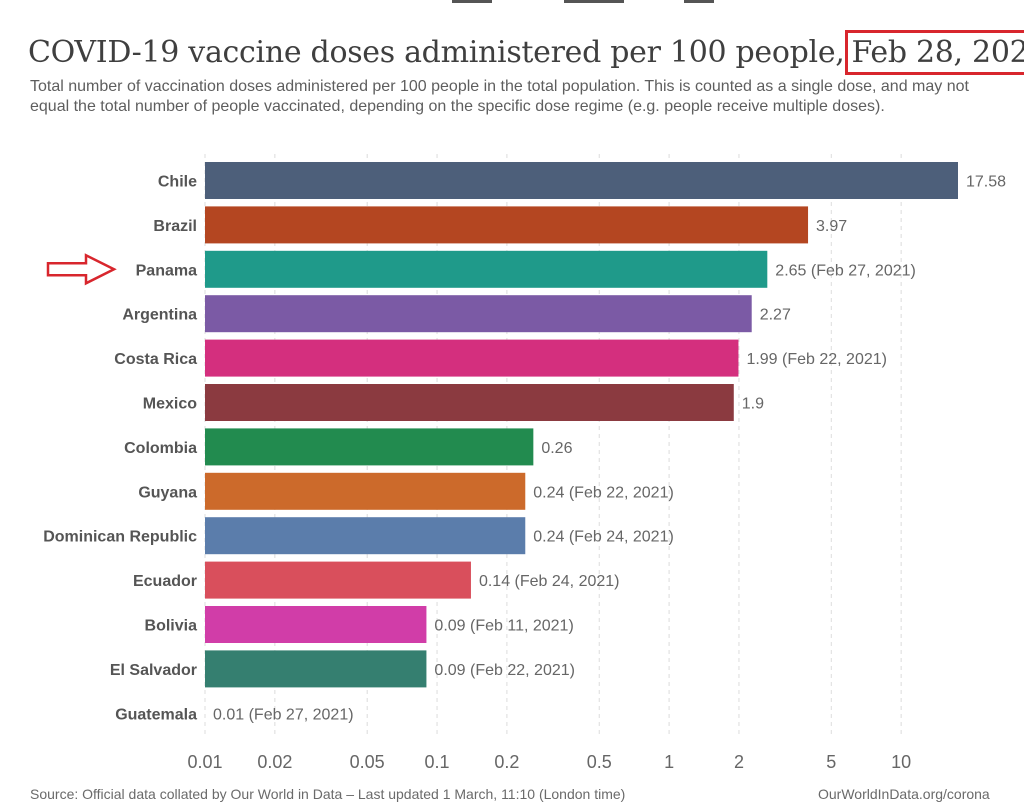 The height and width of the screenshot is (802, 1024). Describe the element at coordinates (156, 714) in the screenshot. I see `category-label: Guatemala` at that location.